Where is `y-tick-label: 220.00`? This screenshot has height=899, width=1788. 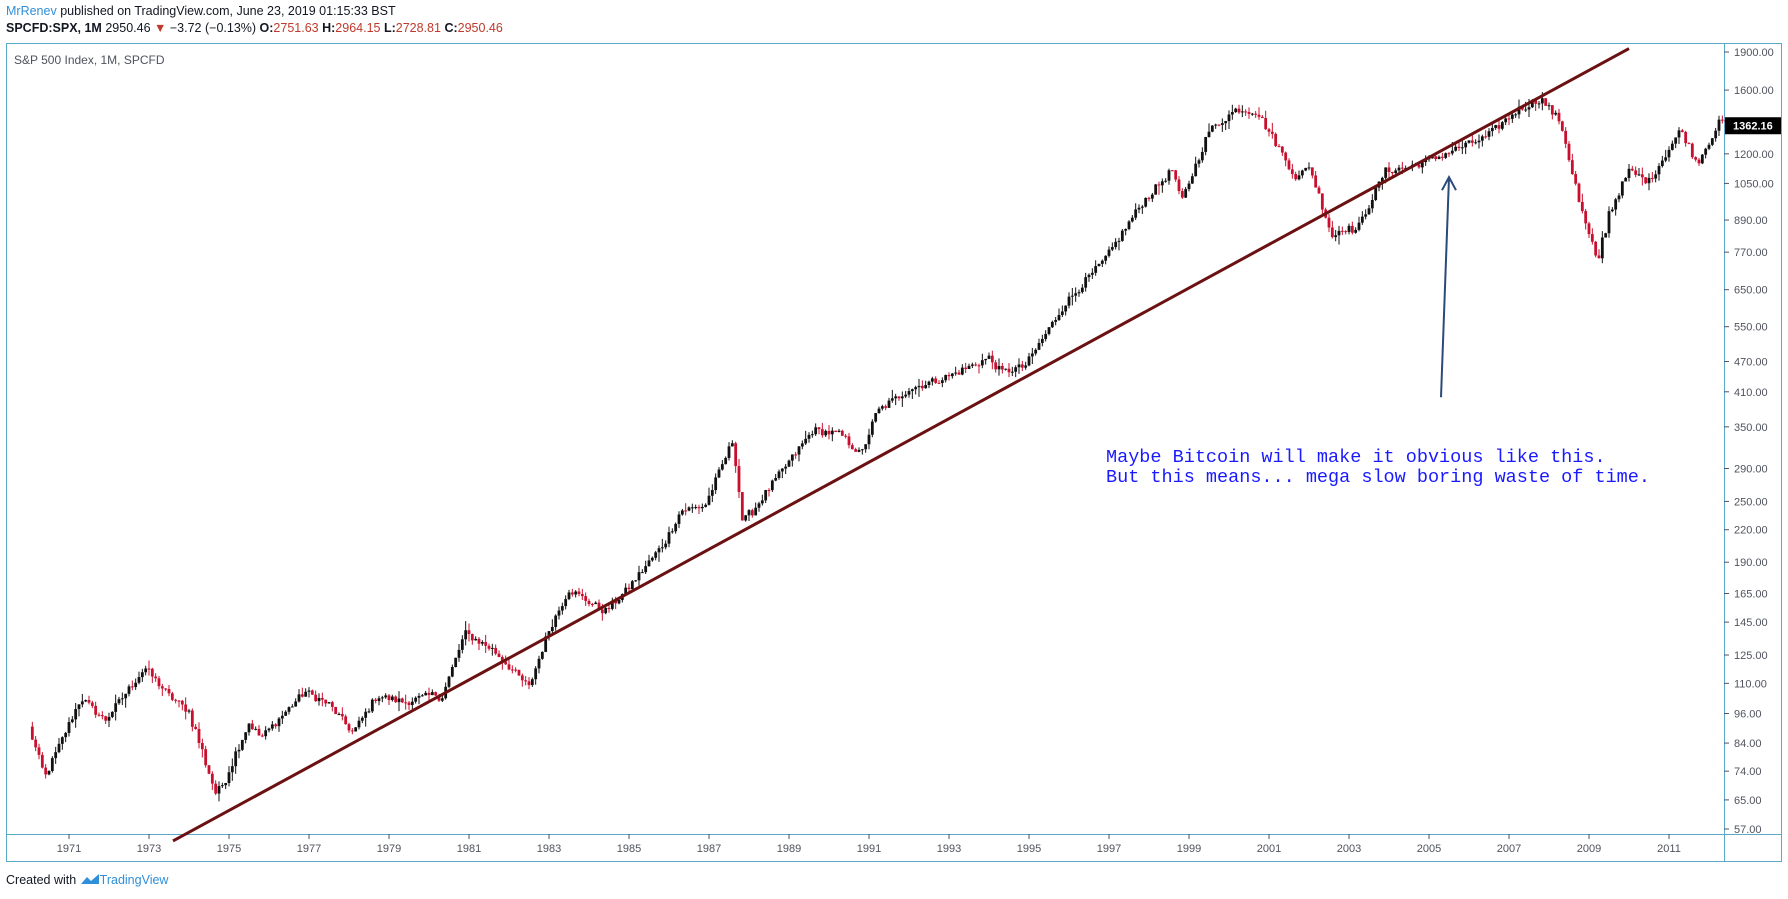 y-tick-label: 220.00 is located at coordinates (1751, 531).